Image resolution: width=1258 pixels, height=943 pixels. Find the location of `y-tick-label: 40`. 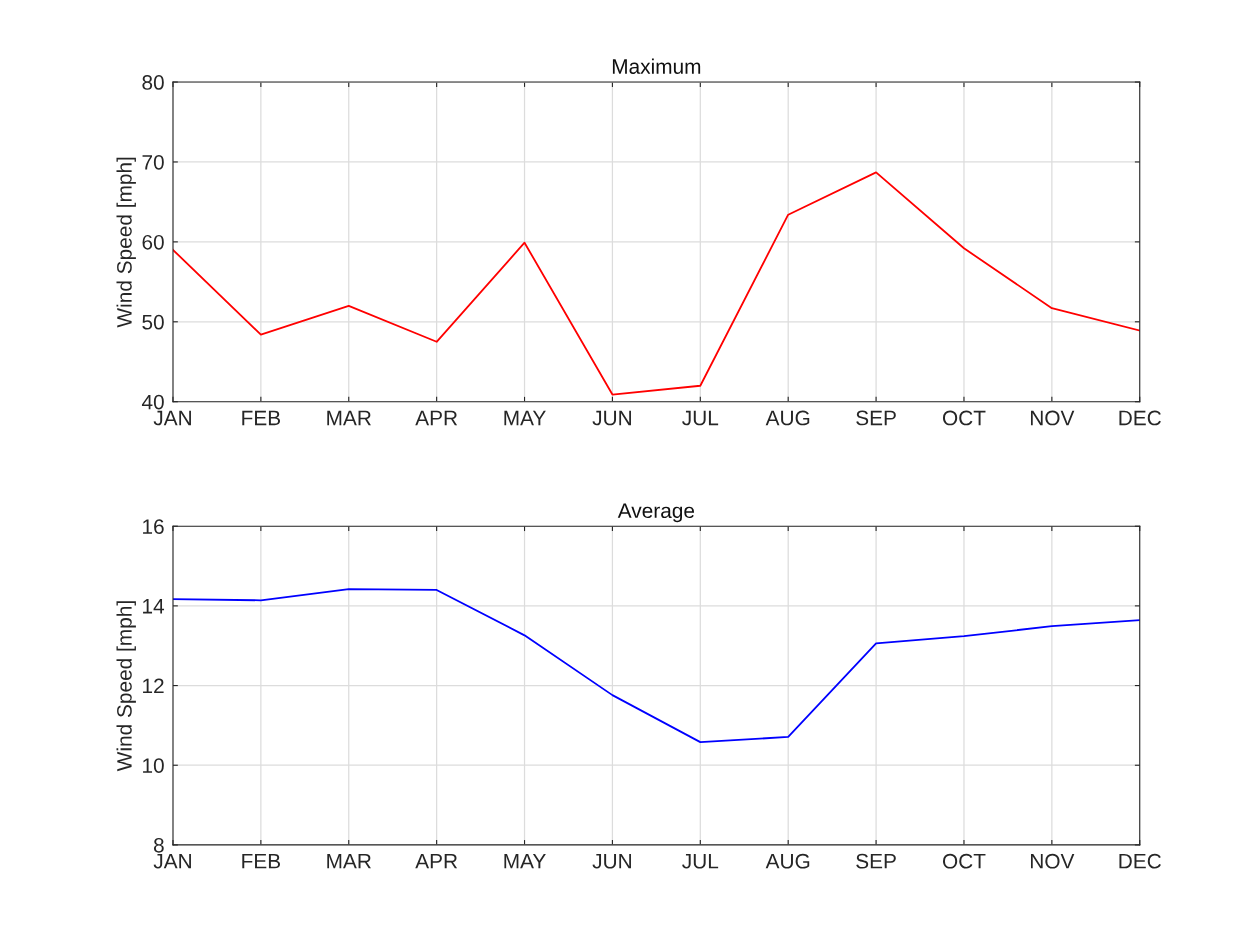

y-tick-label: 40 is located at coordinates (152, 402).